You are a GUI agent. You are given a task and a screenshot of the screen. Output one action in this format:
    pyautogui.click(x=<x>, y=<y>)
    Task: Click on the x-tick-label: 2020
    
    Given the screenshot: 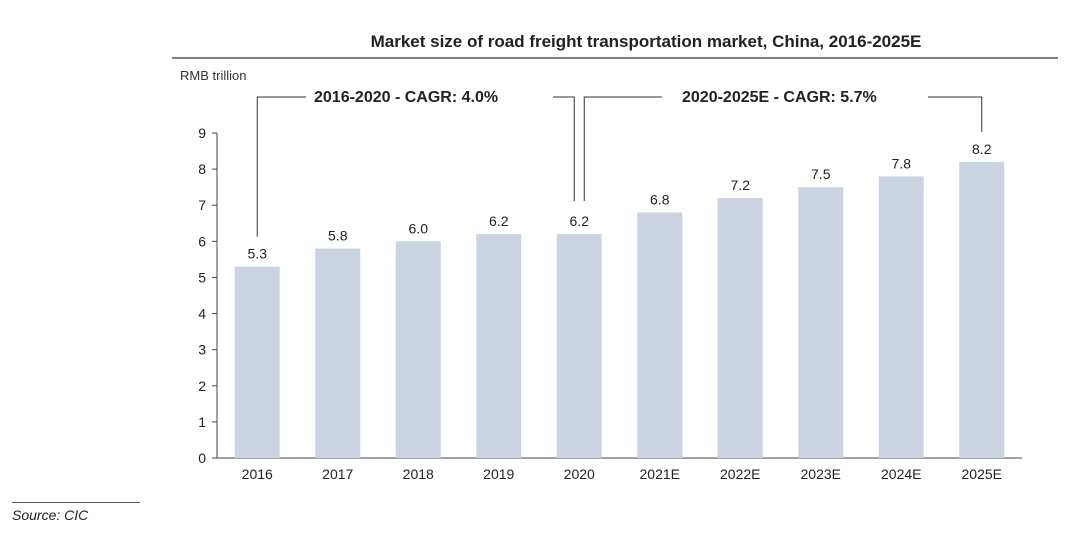 What is the action you would take?
    pyautogui.click(x=579, y=474)
    